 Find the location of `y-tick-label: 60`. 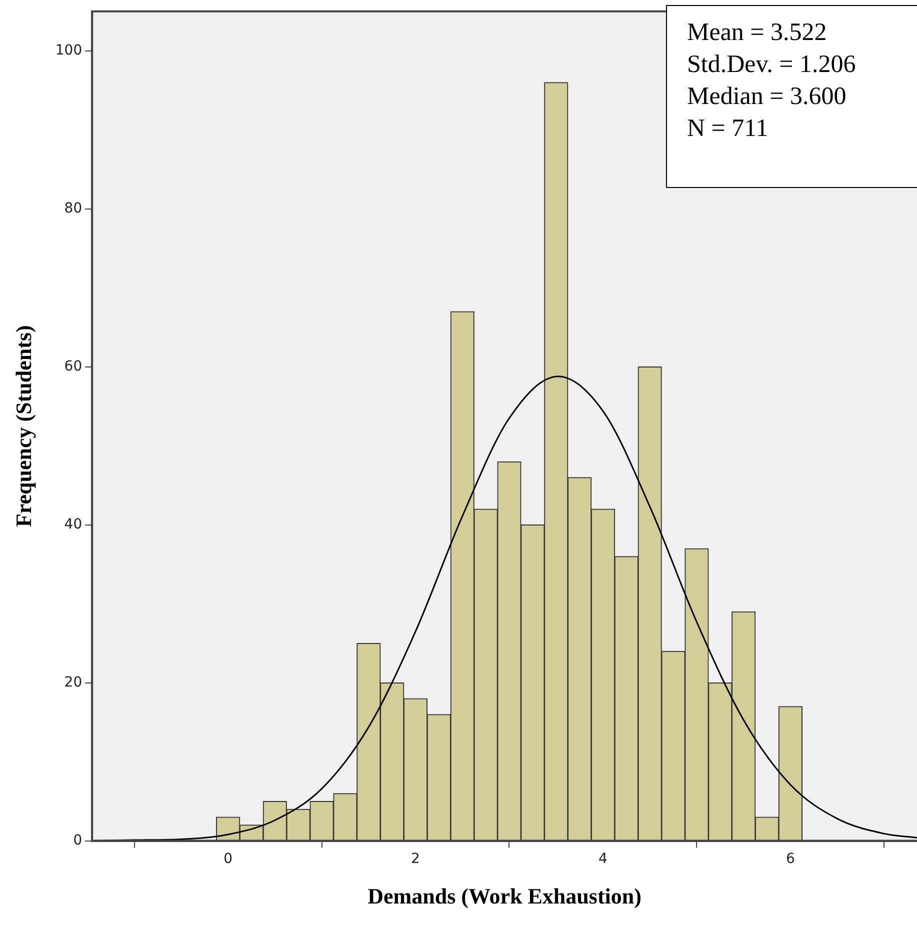

y-tick-label: 60 is located at coordinates (73, 366).